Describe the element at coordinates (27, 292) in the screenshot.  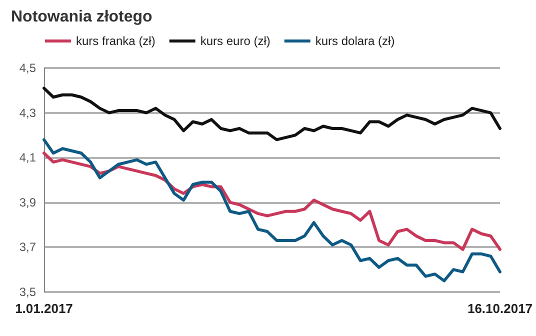
I see `y-tick-label: 3,5` at that location.